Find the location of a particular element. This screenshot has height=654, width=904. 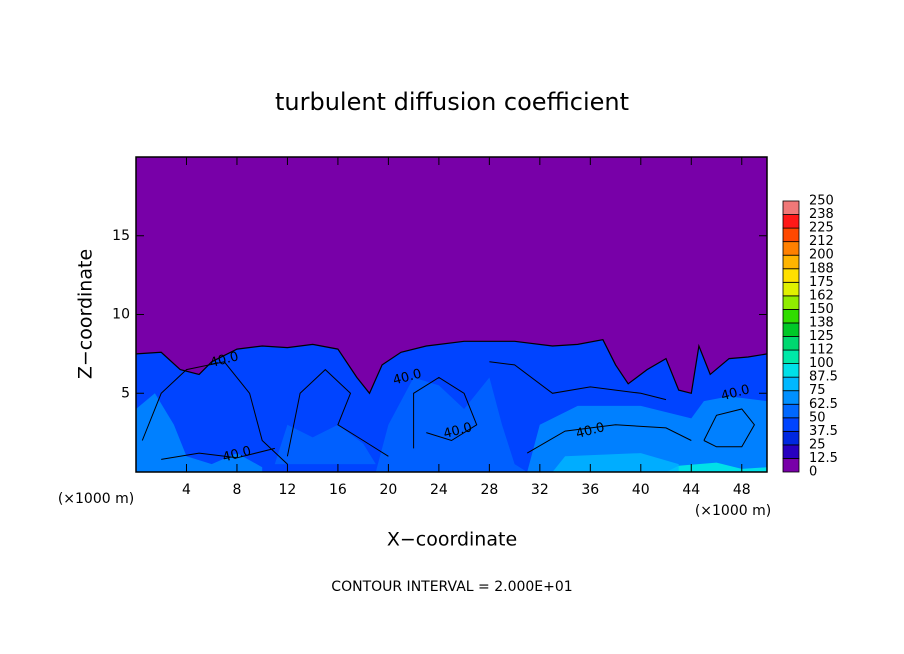

y-tick-label: 5 is located at coordinates (125, 393).